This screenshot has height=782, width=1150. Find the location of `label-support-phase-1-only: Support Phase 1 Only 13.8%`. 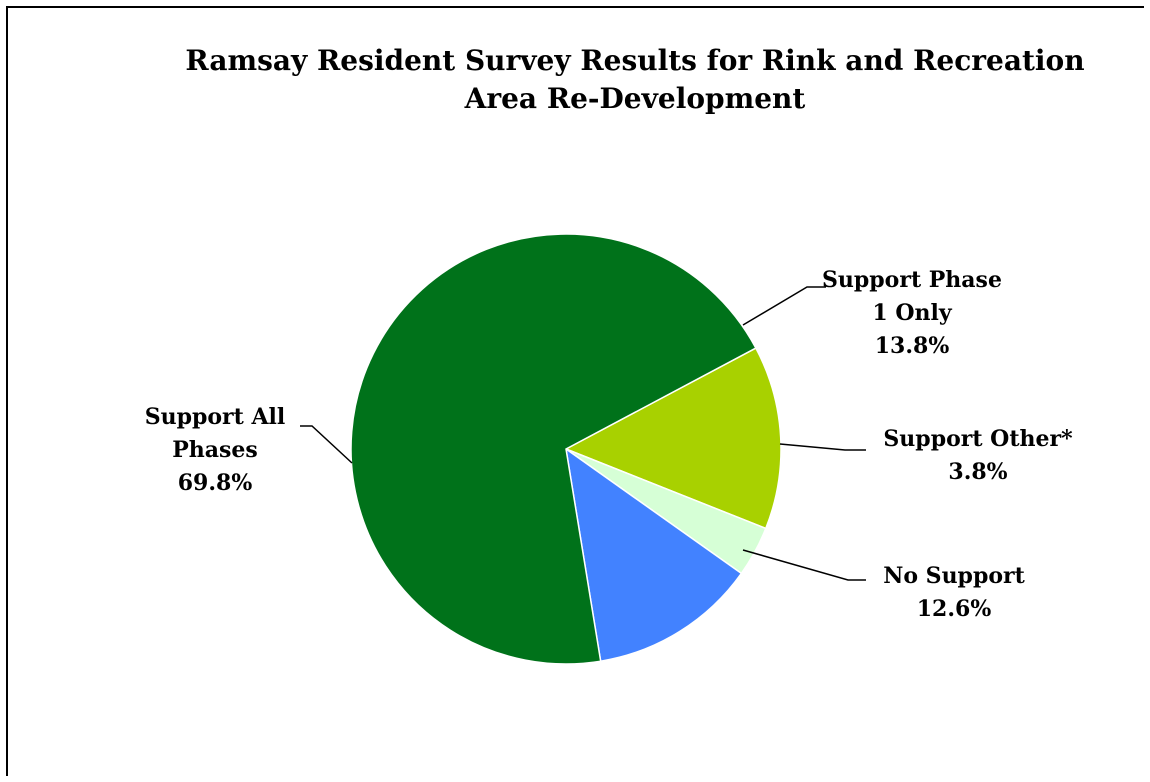

label-support-phase-1-only: Support Phase 1 Only 13.8% is located at coordinates (912, 313).